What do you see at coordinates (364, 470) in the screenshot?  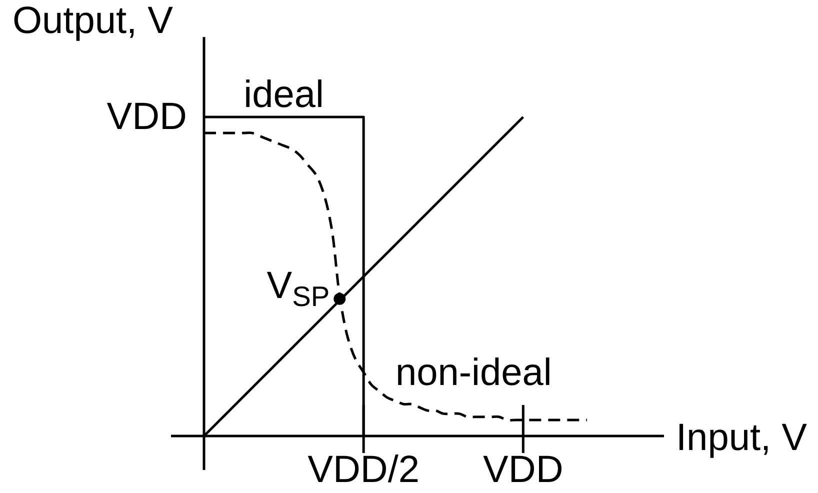 I see `x-tick-label: VDD/2` at bounding box center [364, 470].